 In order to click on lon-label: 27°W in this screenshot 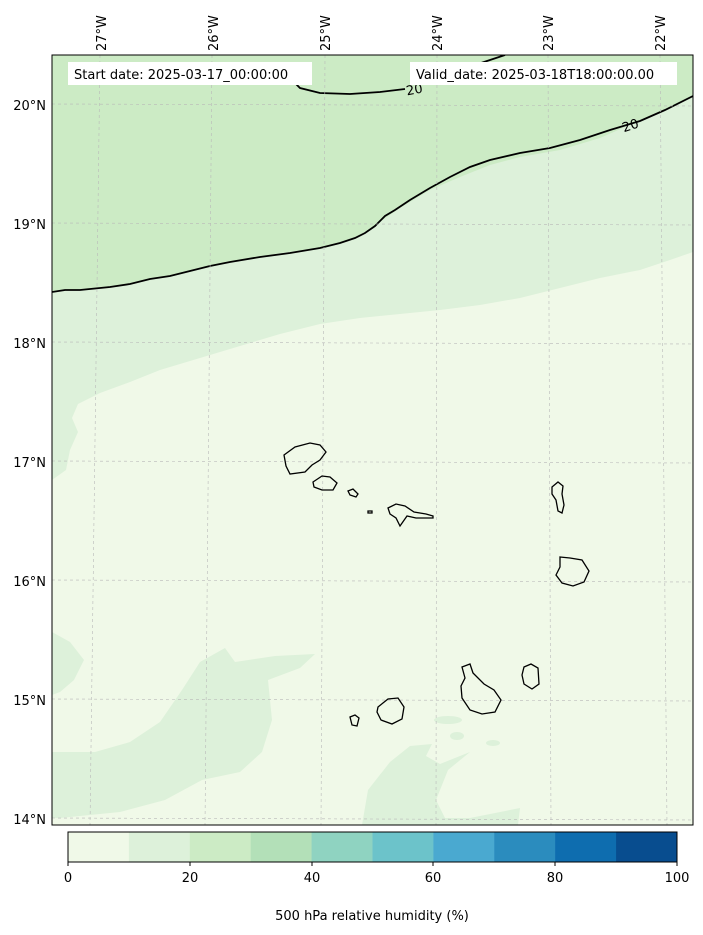, I will do `click(102, 33)`.